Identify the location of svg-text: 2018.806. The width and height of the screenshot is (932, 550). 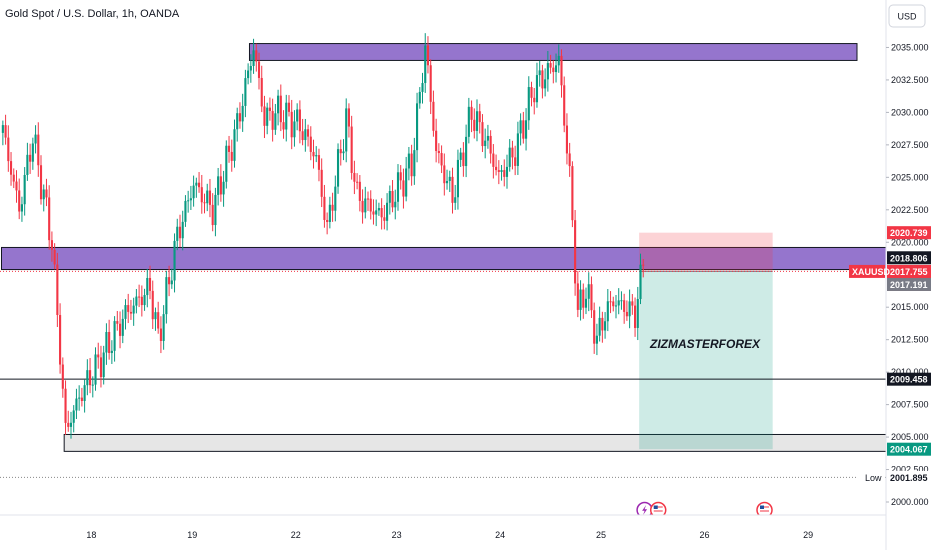
(909, 258).